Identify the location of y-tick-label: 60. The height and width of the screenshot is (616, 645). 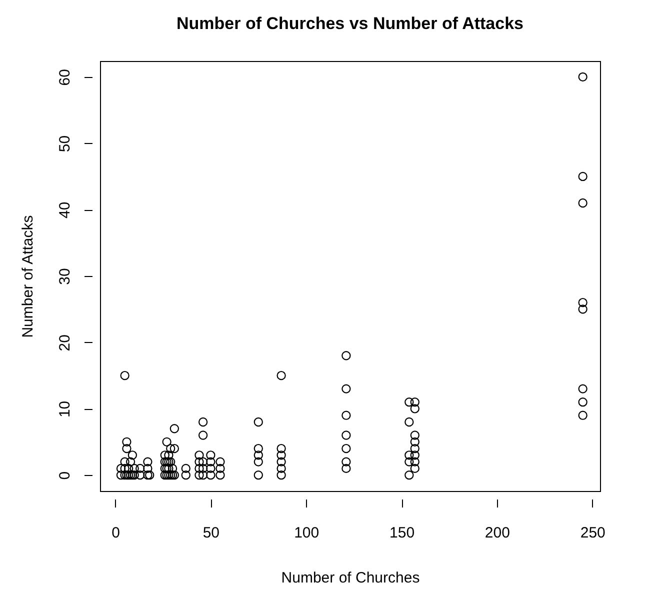
(65, 77).